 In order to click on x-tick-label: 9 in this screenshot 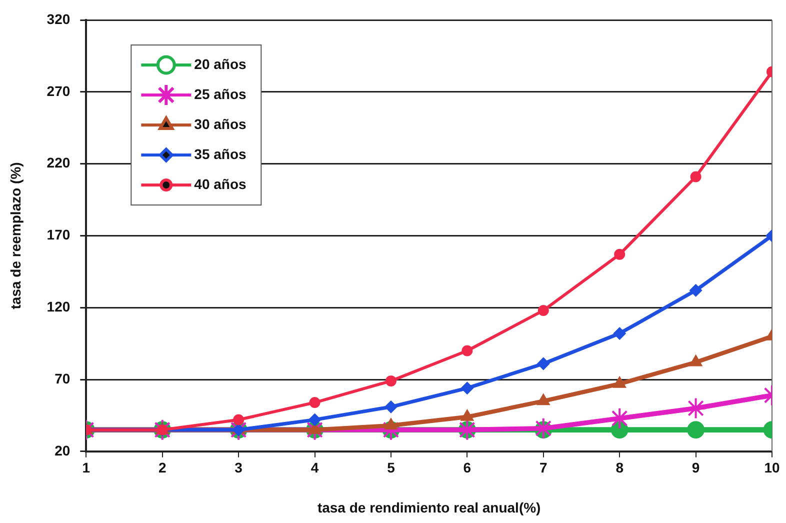, I will do `click(696, 468)`.